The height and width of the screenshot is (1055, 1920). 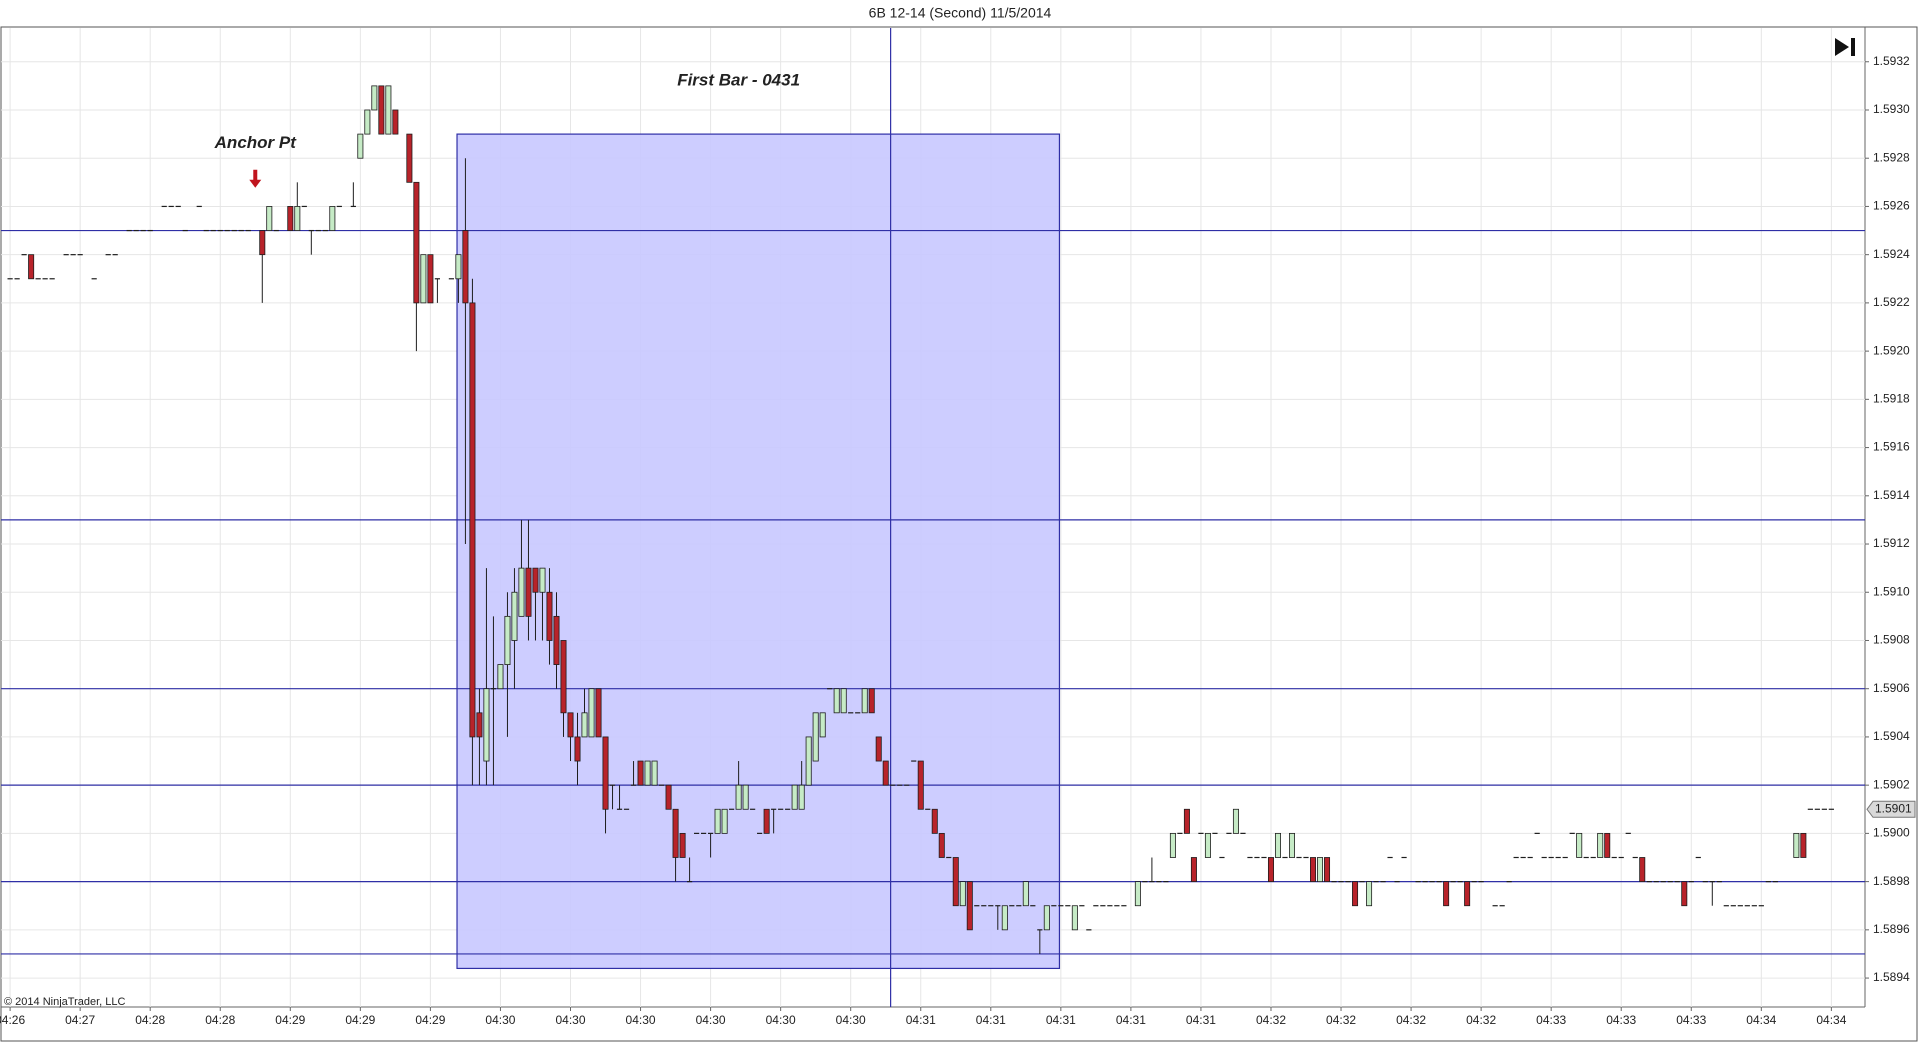 I want to click on y-tick-label: 1.5910, so click(x=1891, y=591).